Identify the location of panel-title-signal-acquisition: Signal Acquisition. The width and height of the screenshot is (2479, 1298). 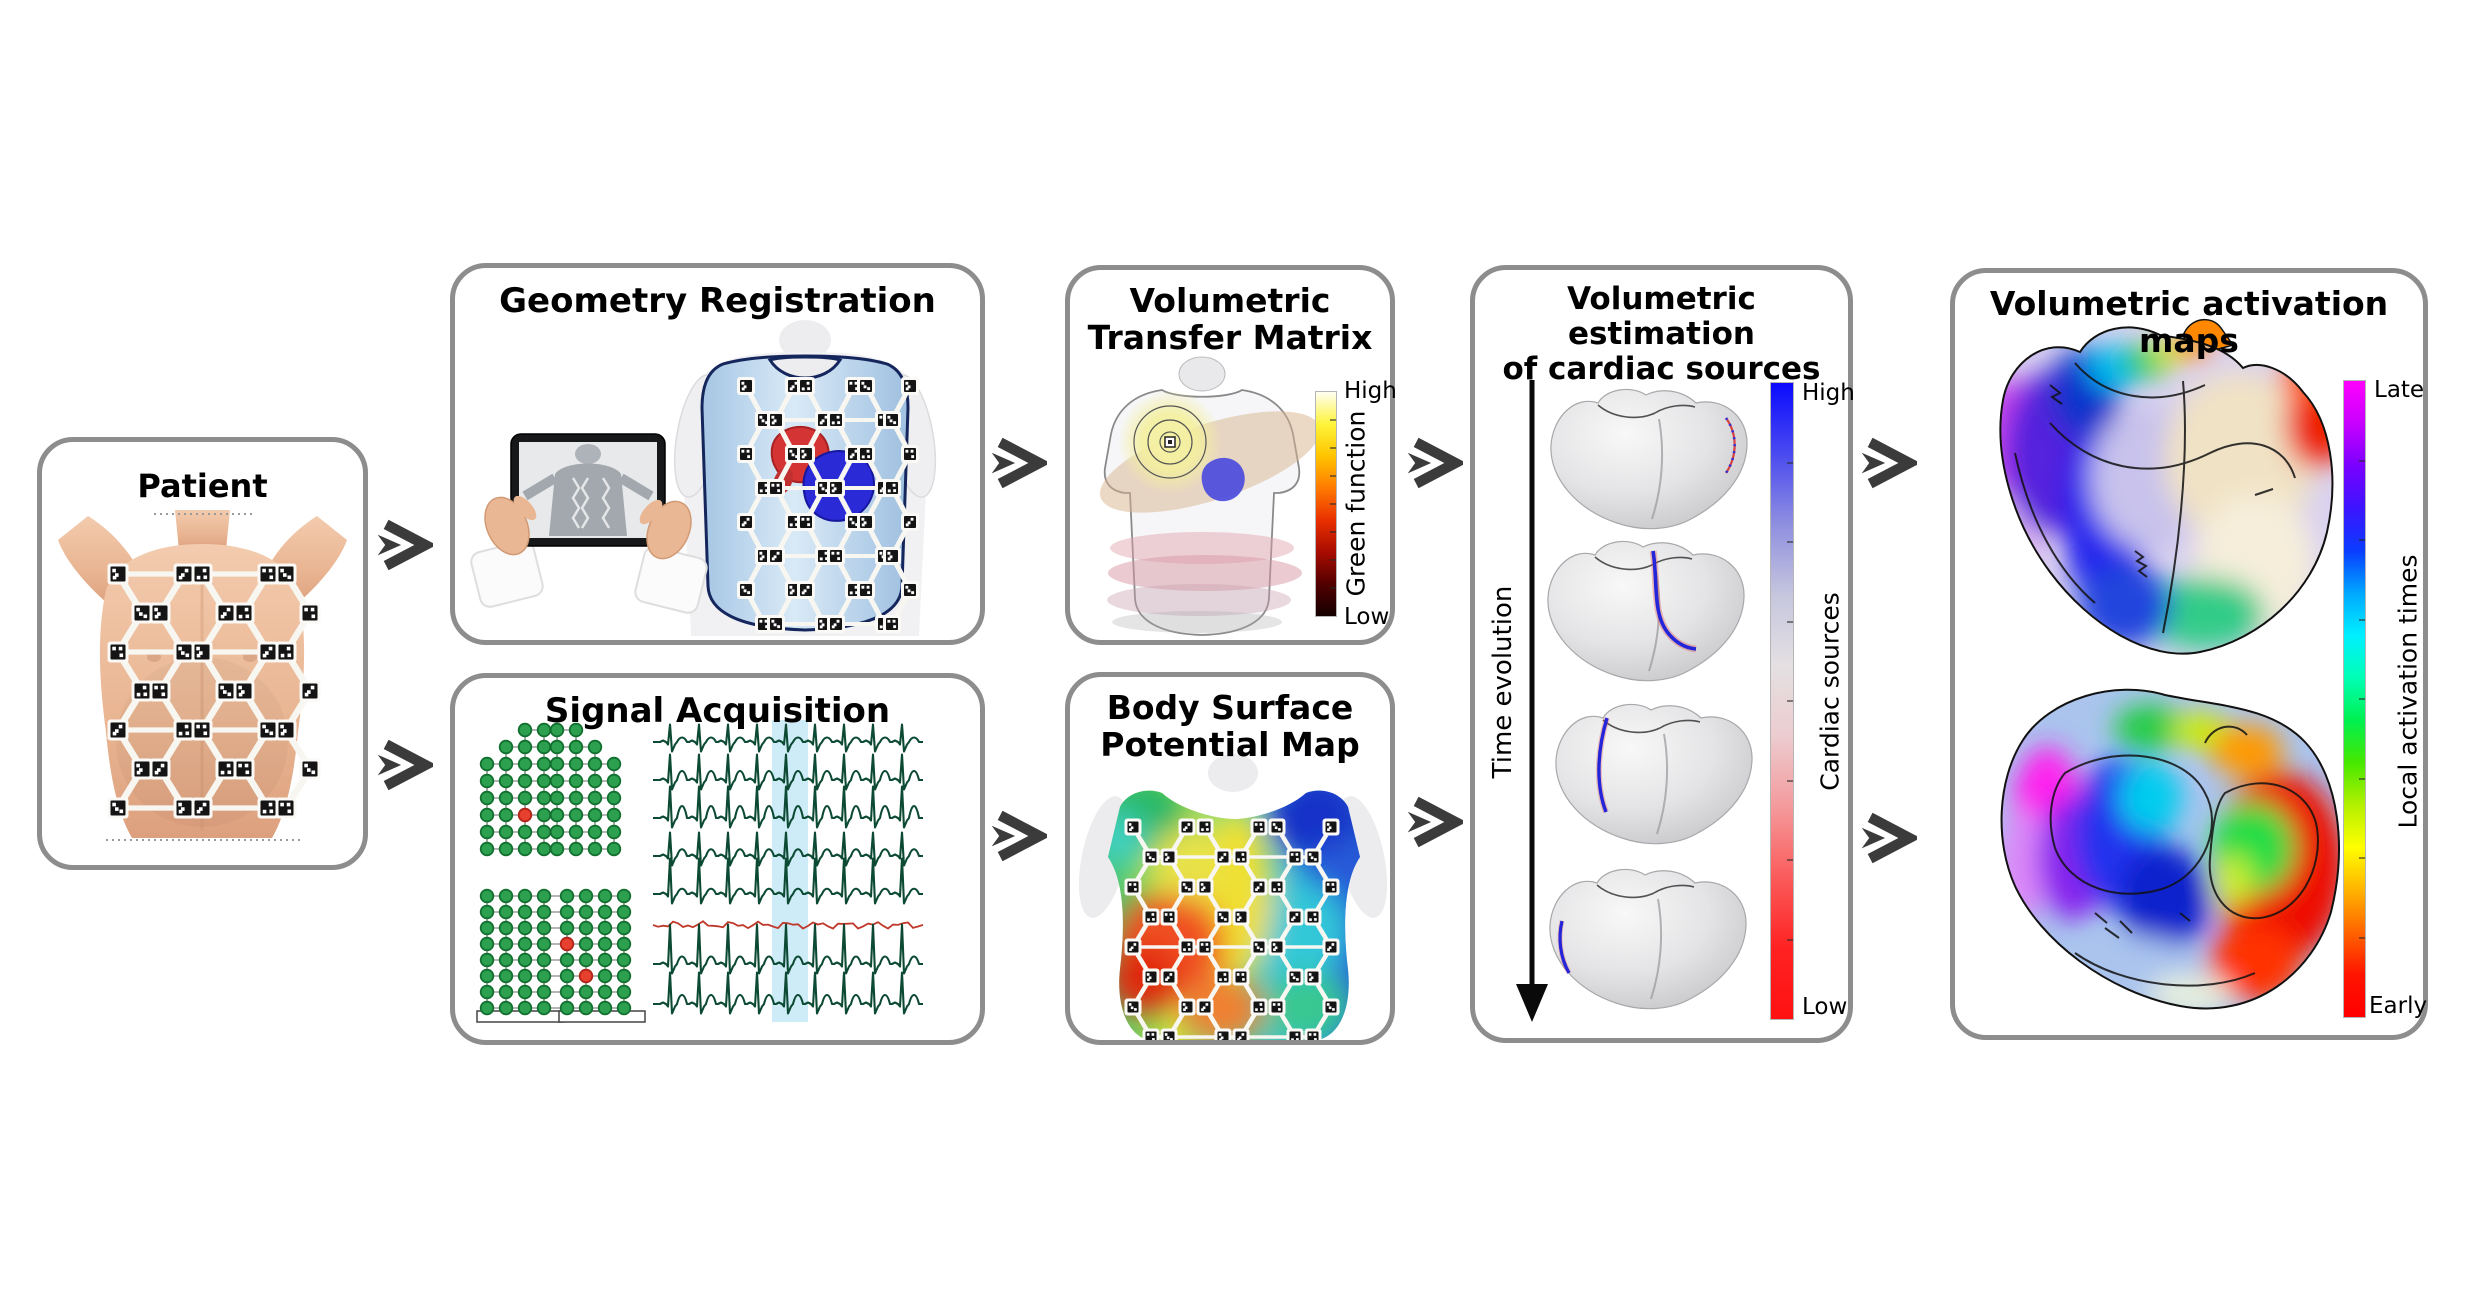
(717, 711).